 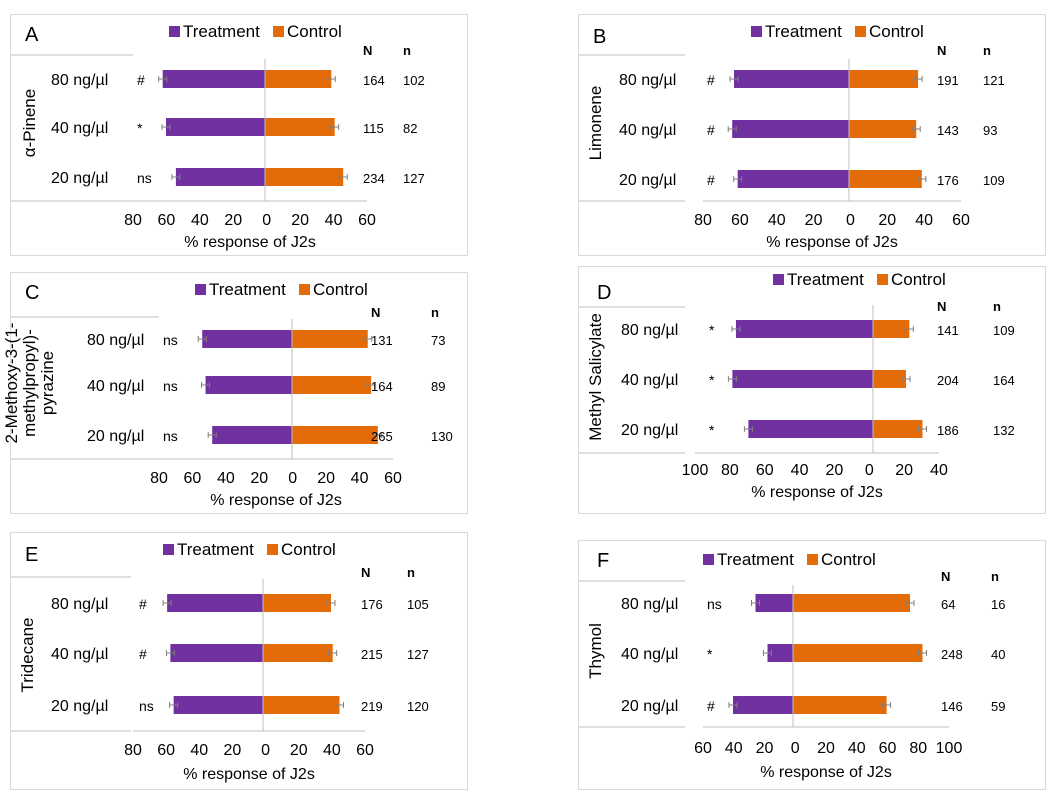 What do you see at coordinates (382, 340) in the screenshot?
I see `count-N: 131` at bounding box center [382, 340].